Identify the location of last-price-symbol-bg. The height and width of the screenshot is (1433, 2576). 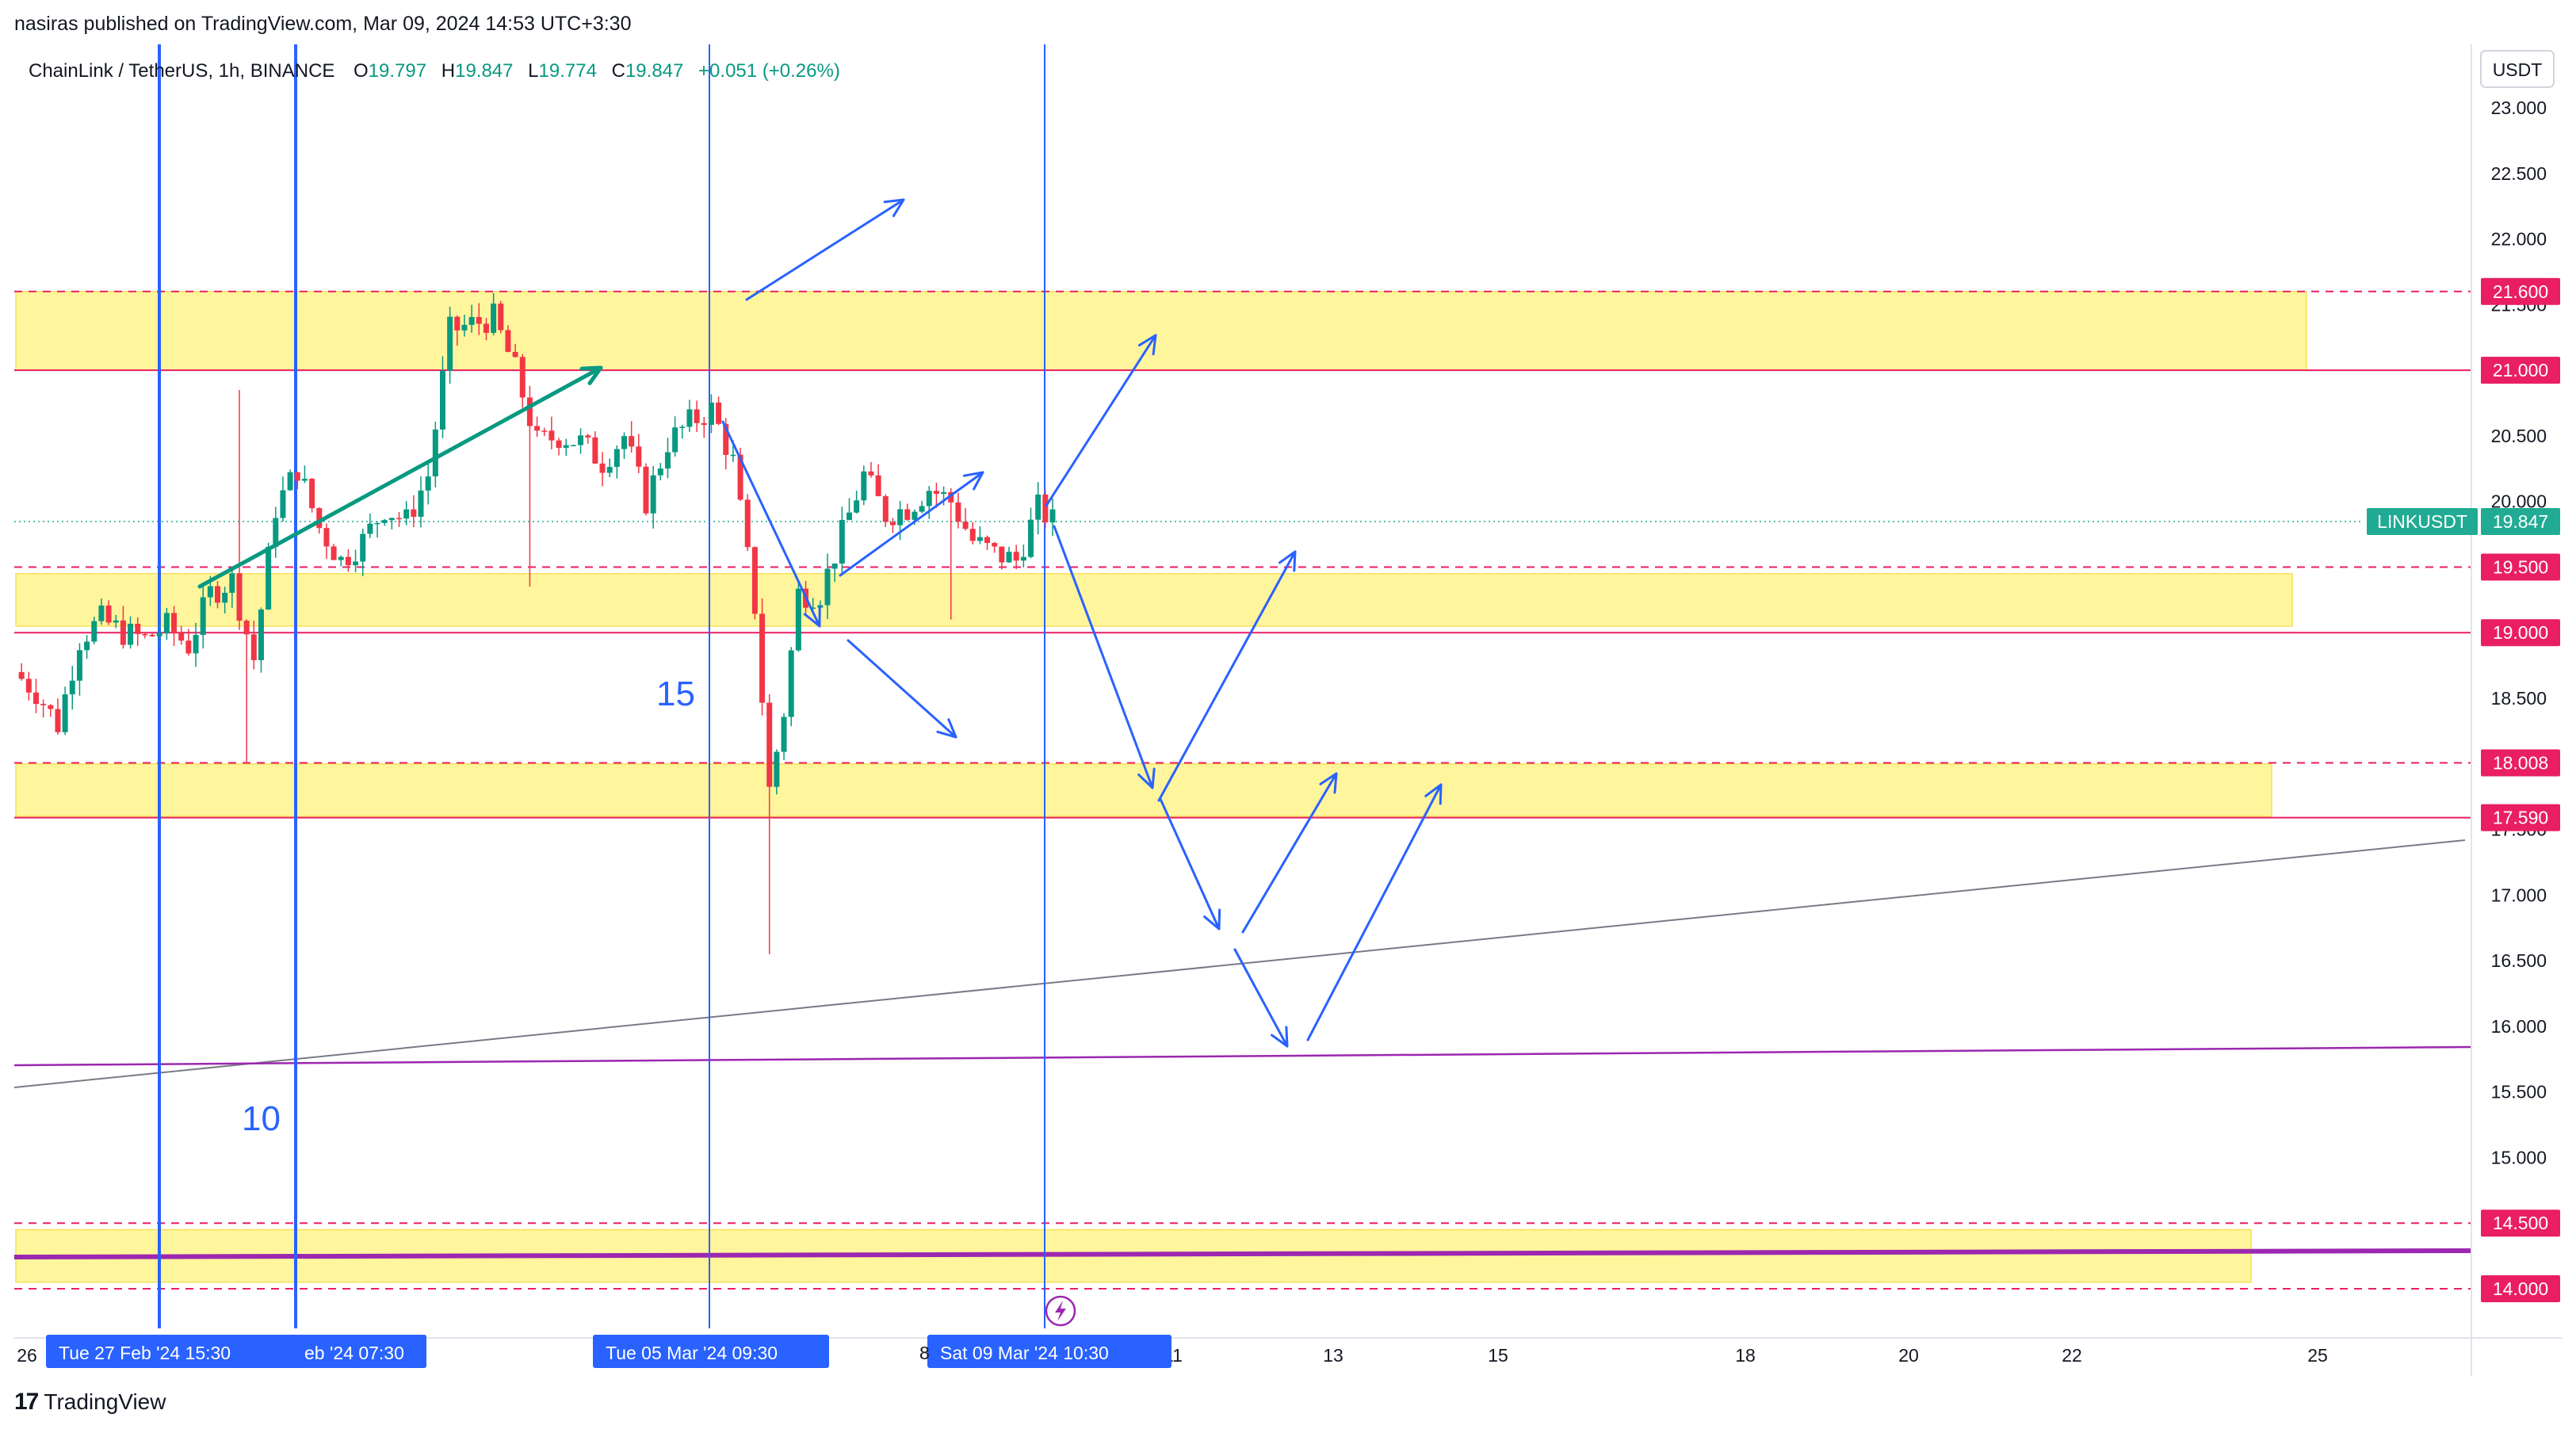
(2422, 521).